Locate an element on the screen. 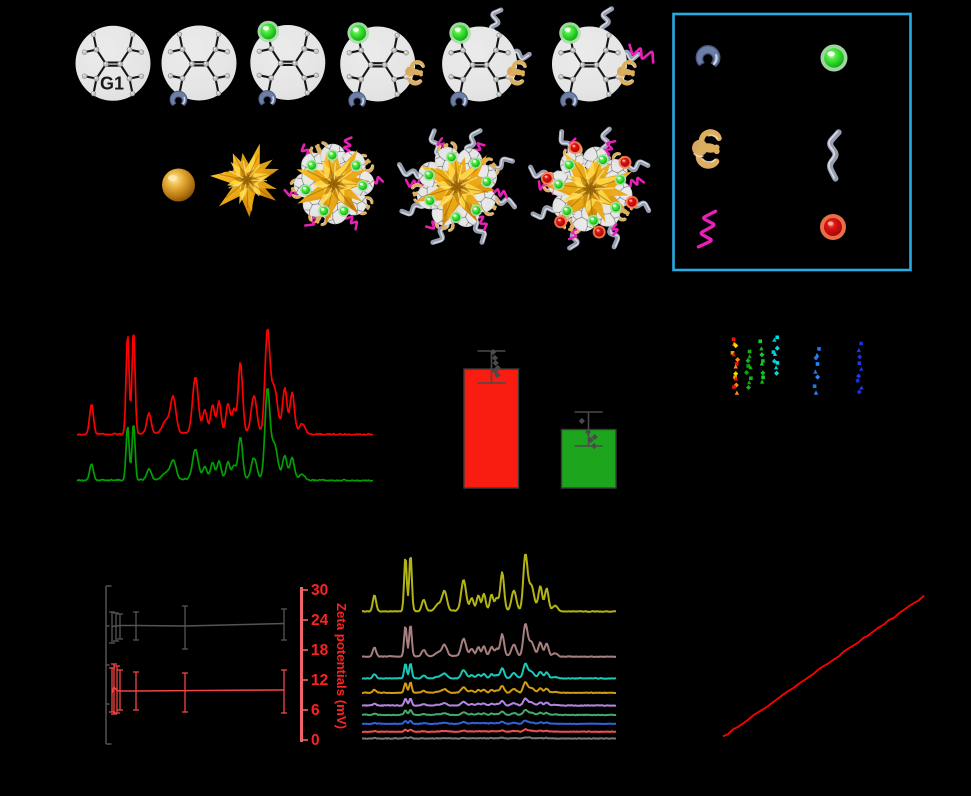 This screenshot has height=796, width=971. svg-text: G1 is located at coordinates (112, 83).